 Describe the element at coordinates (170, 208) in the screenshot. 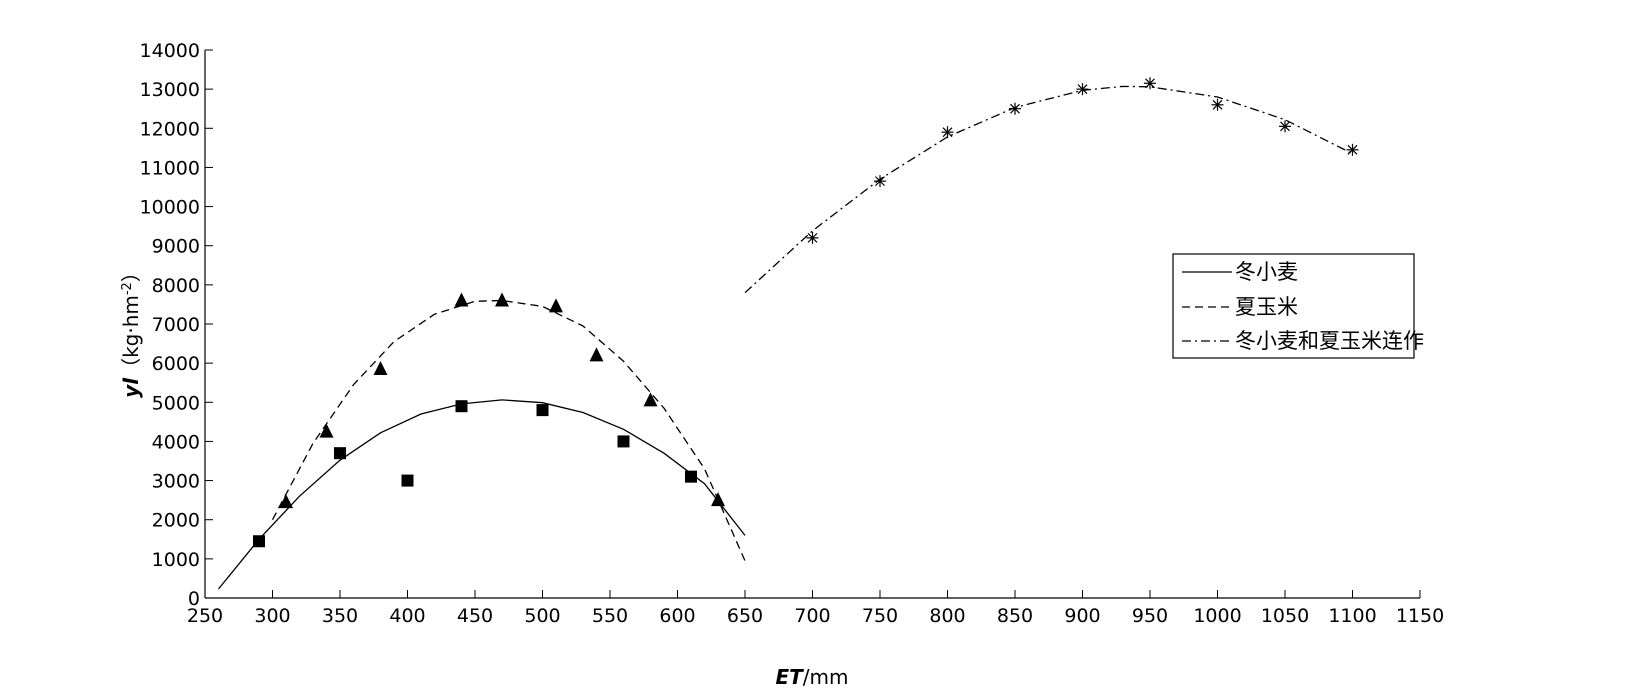

I see `y-tick-label: 10000` at that location.